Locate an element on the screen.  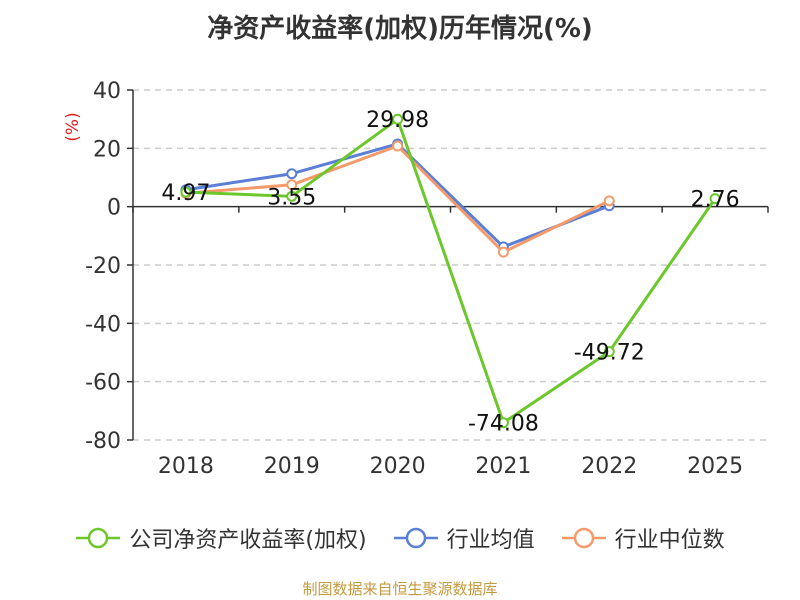
data-label: -74.08 is located at coordinates (503, 424).